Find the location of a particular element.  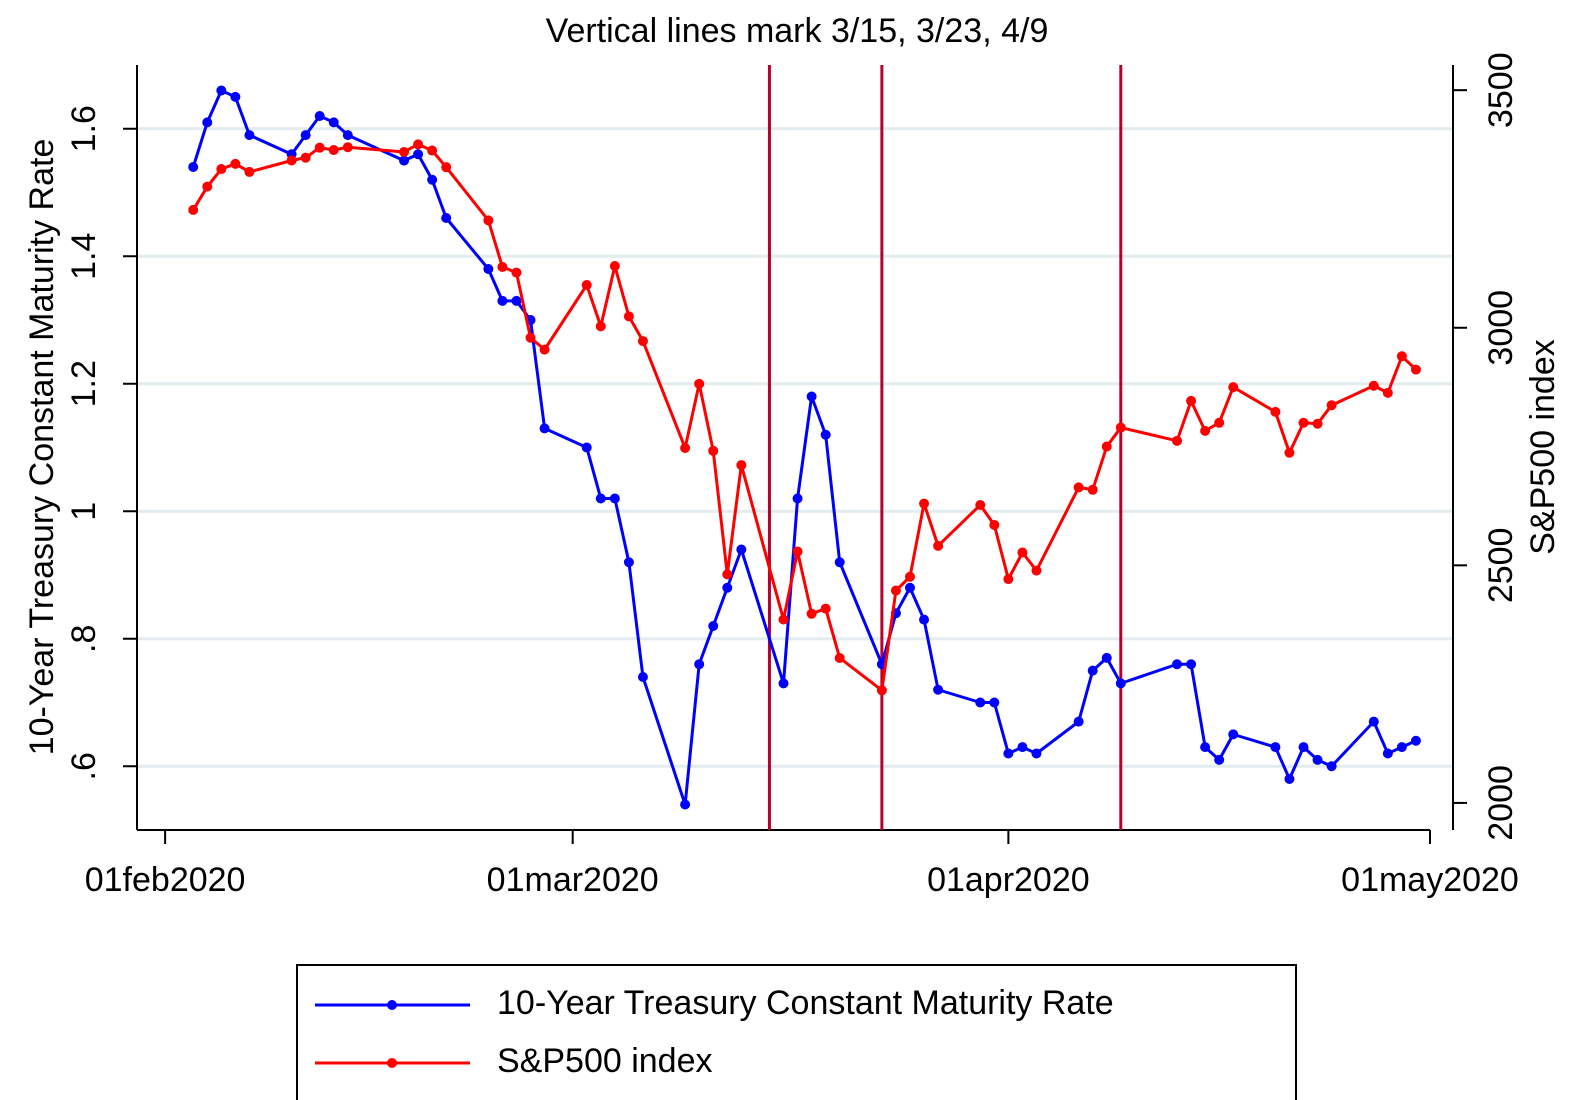

legend-label: S&P500 index is located at coordinates (605, 1061).